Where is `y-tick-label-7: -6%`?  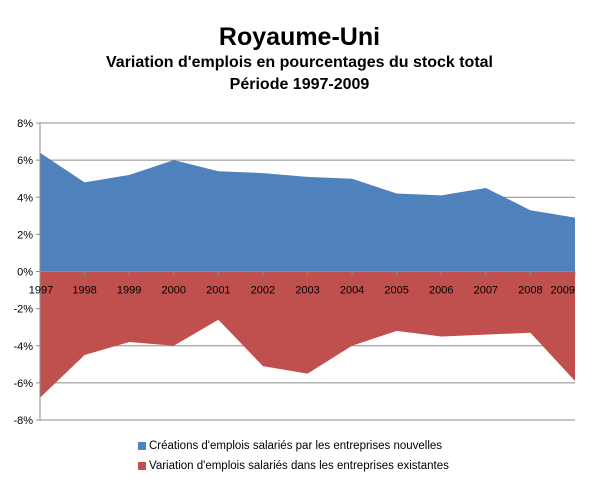
y-tick-label-7: -6% is located at coordinates (23, 384).